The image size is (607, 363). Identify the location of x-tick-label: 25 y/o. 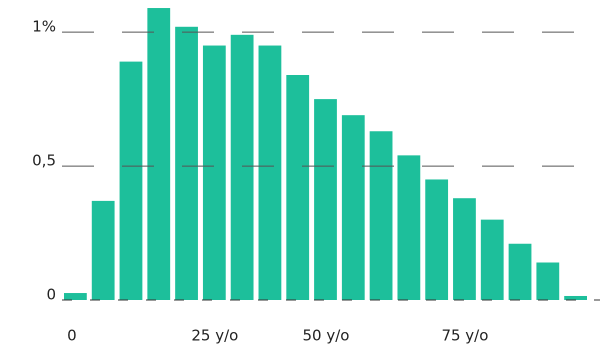
(214, 336).